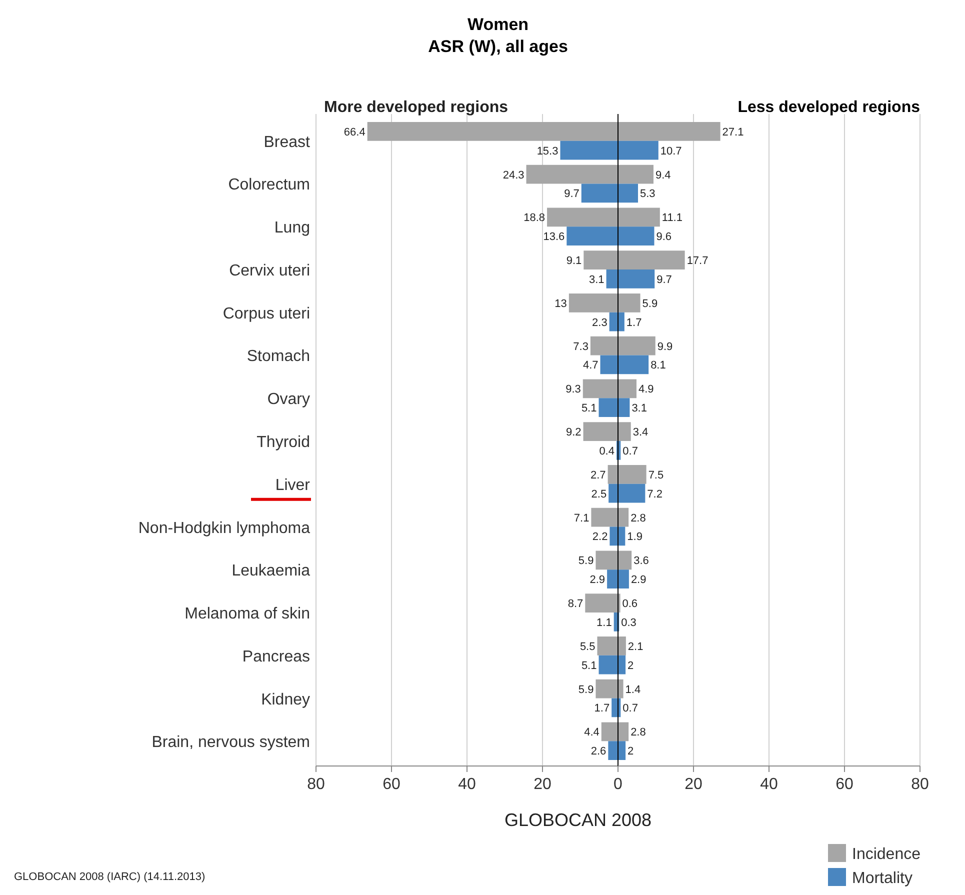 The image size is (965, 895). What do you see at coordinates (671, 151) in the screenshot?
I see `data-label: 10.7` at bounding box center [671, 151].